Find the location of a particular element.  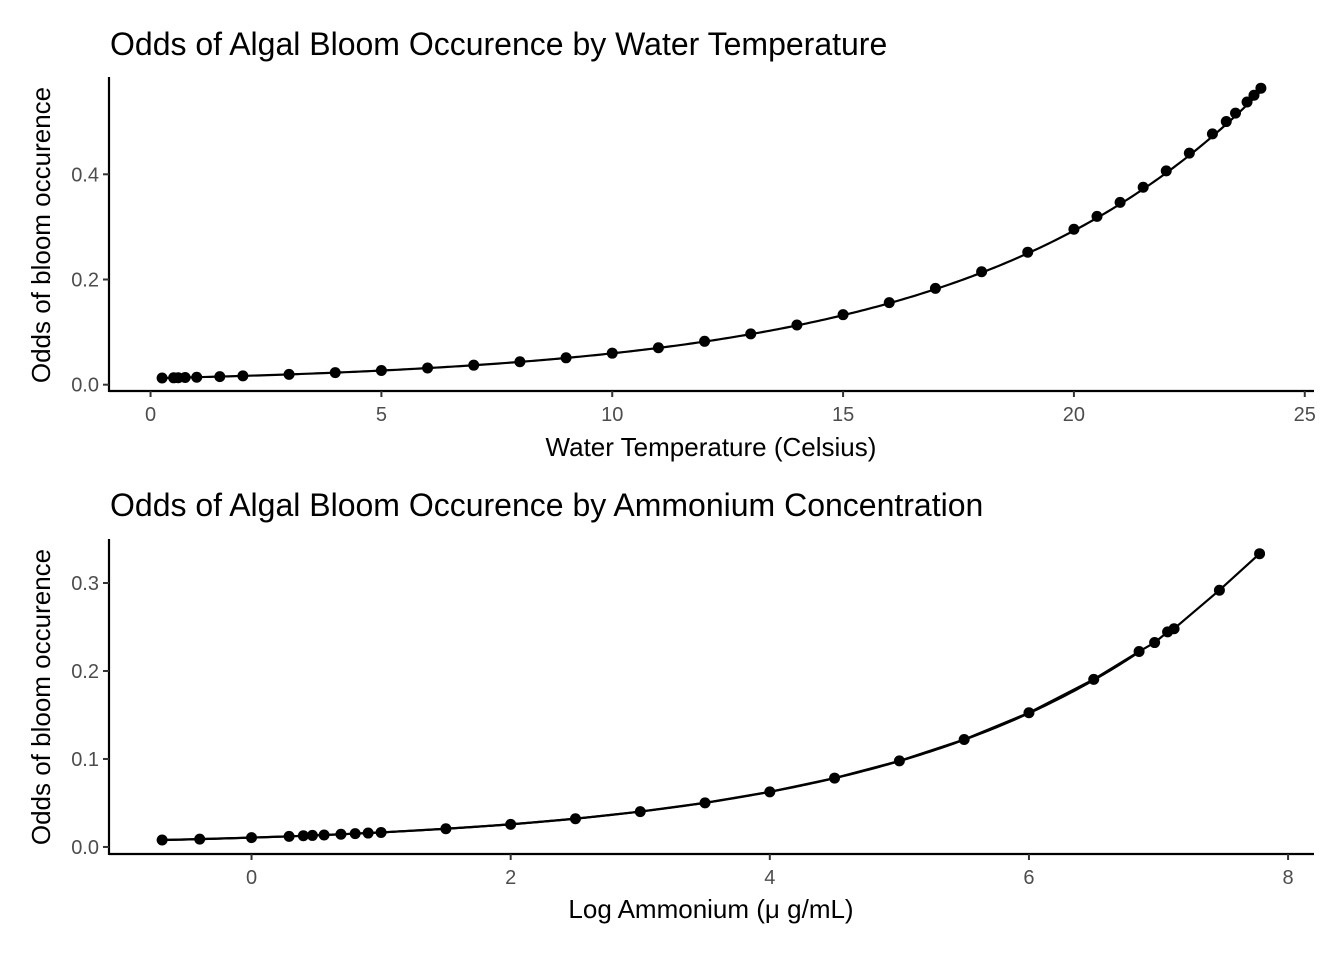

x-axis-label: Water Temperature (Celsius) is located at coordinates (711, 447).